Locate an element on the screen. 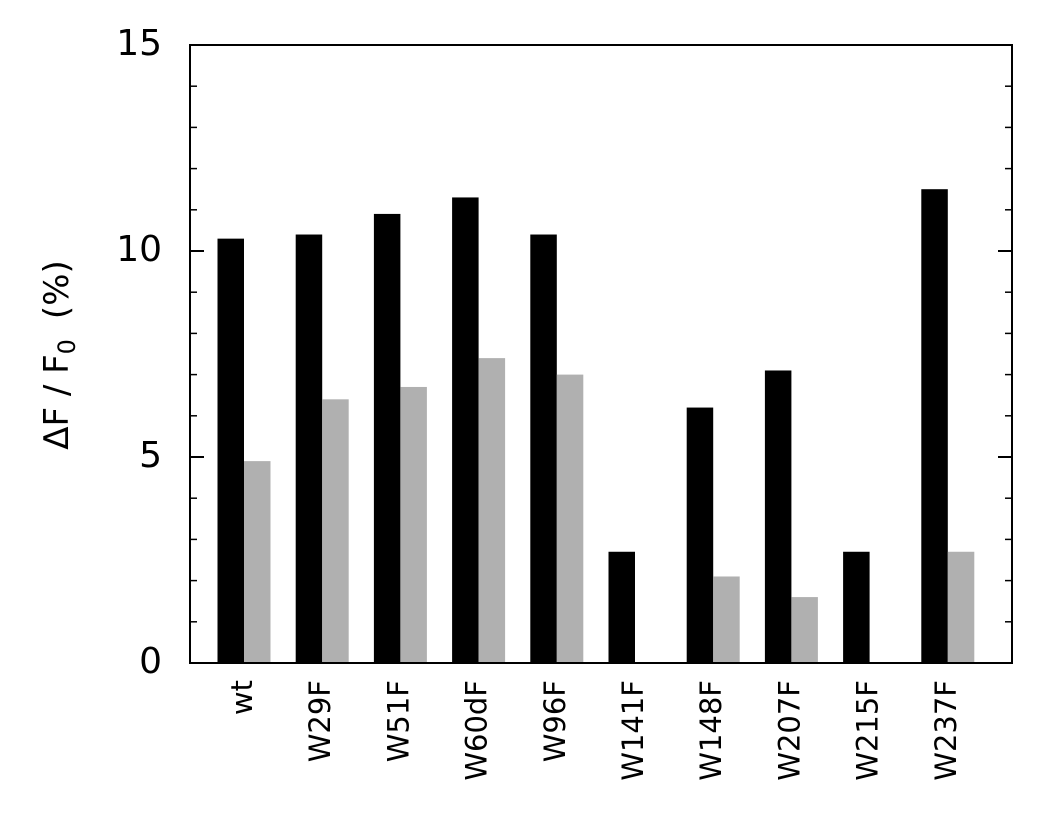 The height and width of the screenshot is (820, 1050). y-label-unit: (%) is located at coordinates (57, 289).